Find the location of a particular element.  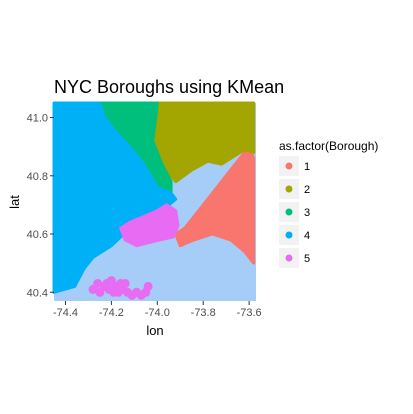

y-tick-label: 40.6 is located at coordinates (37, 235).